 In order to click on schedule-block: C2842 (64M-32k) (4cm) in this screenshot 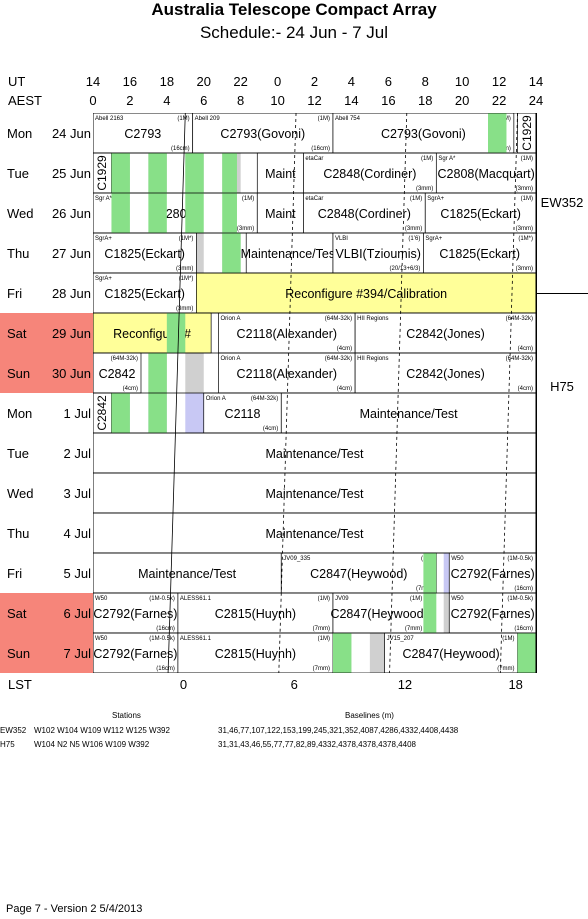, I will do `click(117, 373)`.